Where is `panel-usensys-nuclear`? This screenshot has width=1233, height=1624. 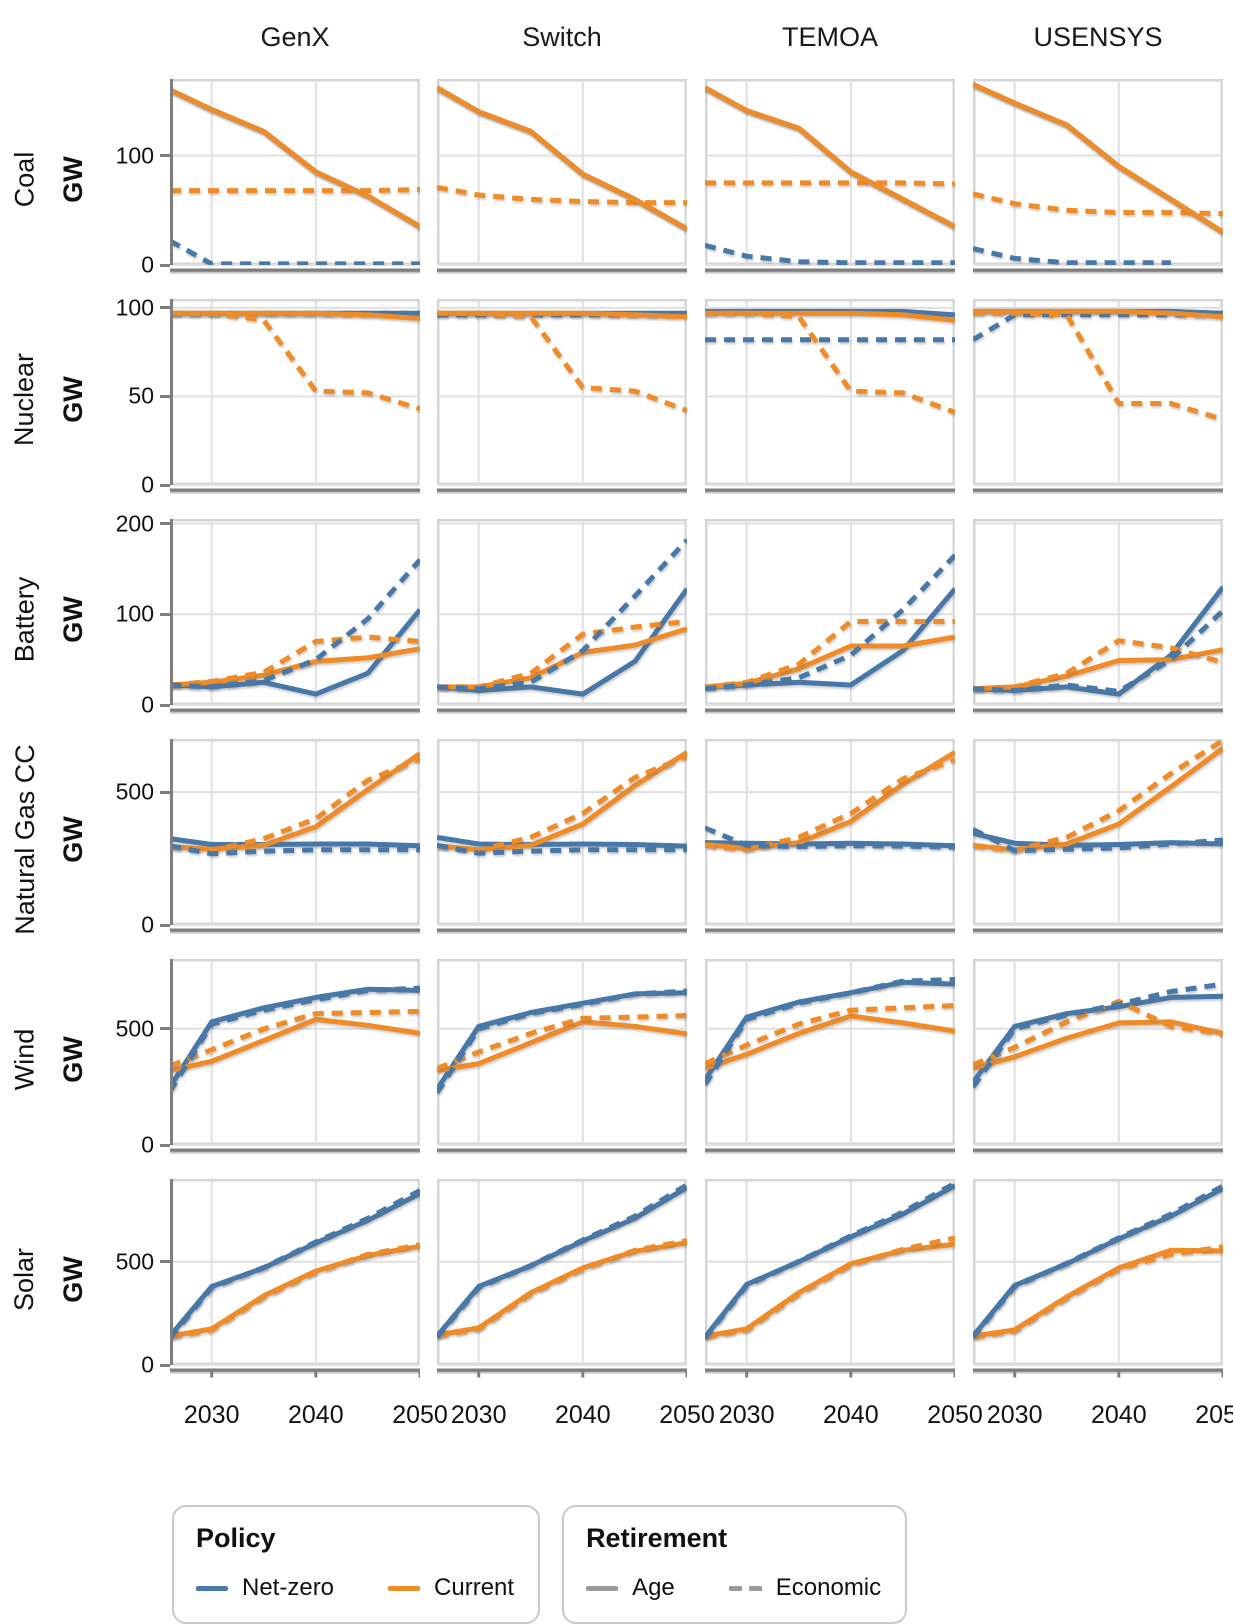 panel-usensys-nuclear is located at coordinates (1099, 396).